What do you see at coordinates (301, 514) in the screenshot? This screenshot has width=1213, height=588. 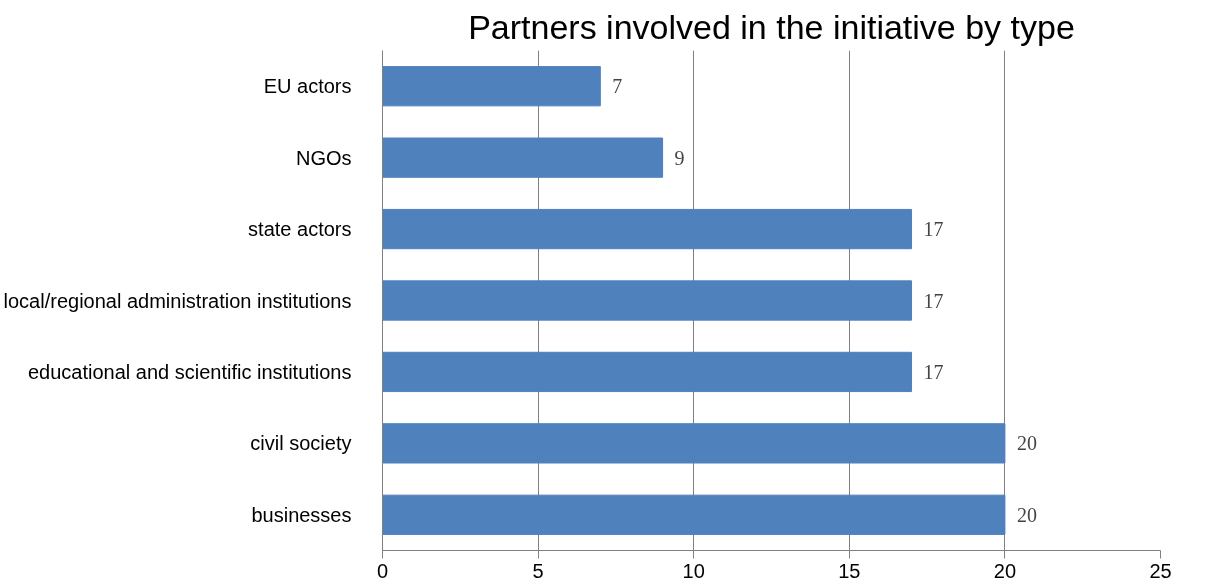 I see `y-tick-label: businesses` at bounding box center [301, 514].